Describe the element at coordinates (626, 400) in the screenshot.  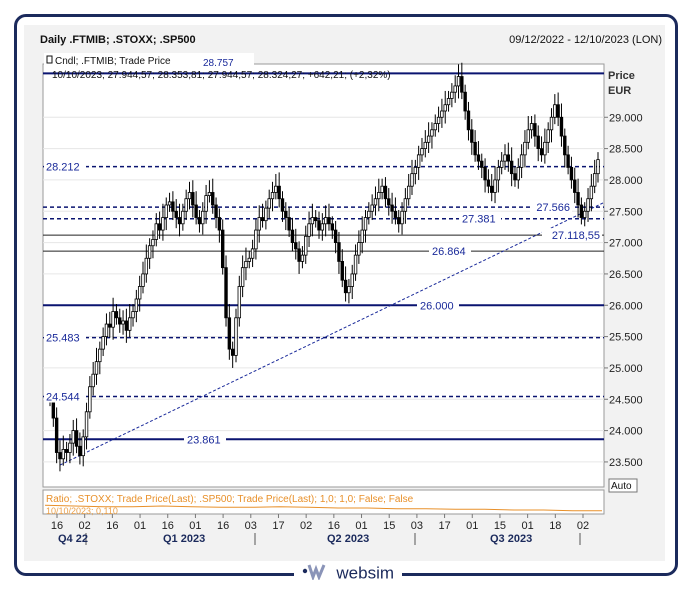
I see `y-tick-label: 24.500` at that location.